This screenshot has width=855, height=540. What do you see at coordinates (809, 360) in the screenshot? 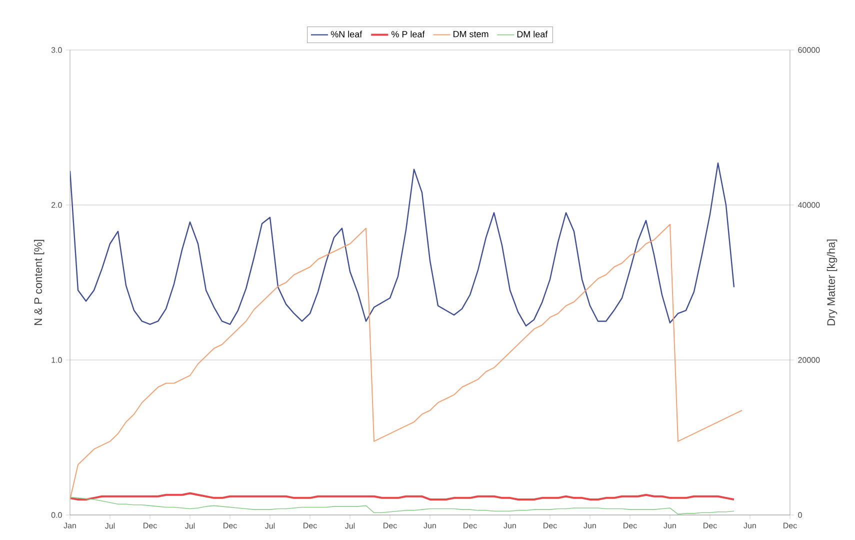
I see `y2-tick-label: 20000` at bounding box center [809, 360].